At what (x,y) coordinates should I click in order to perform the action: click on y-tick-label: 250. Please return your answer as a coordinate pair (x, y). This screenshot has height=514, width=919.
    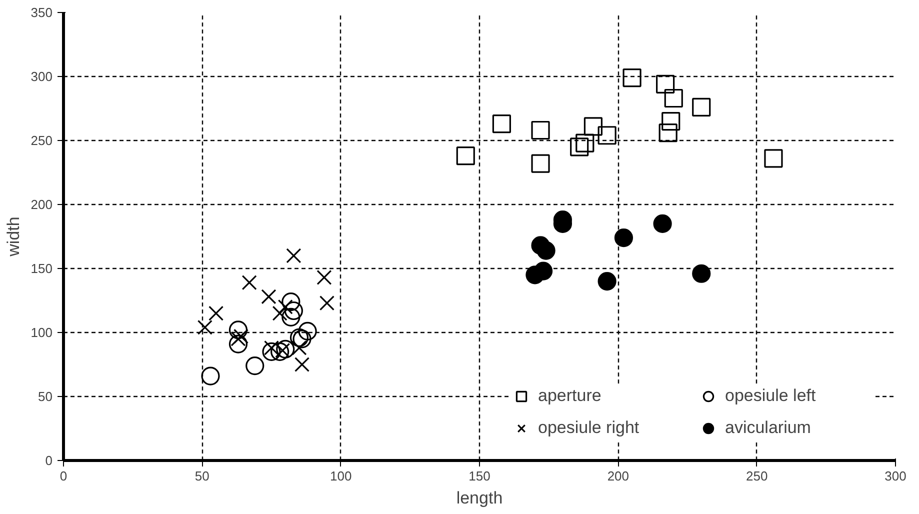
    Looking at the image, I should click on (41, 140).